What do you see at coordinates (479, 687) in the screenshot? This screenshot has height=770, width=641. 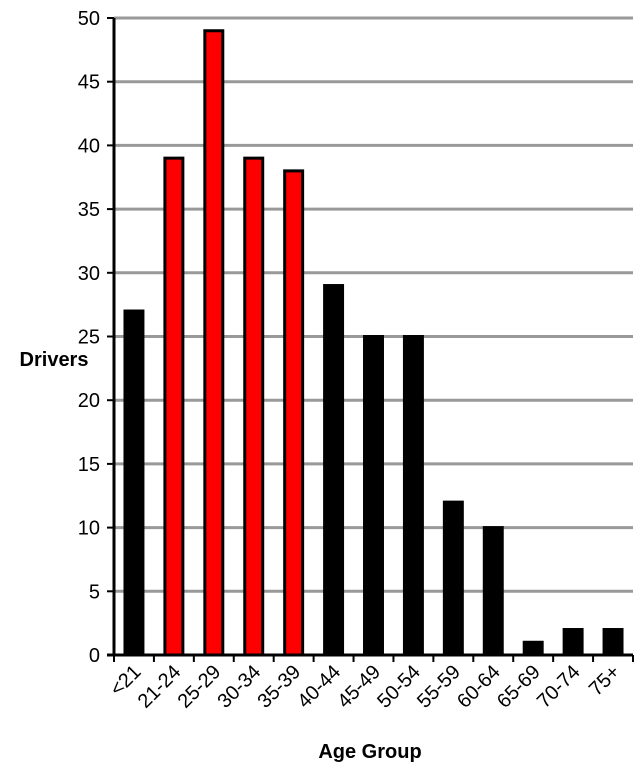 I see `x-tick-label: 60-64` at bounding box center [479, 687].